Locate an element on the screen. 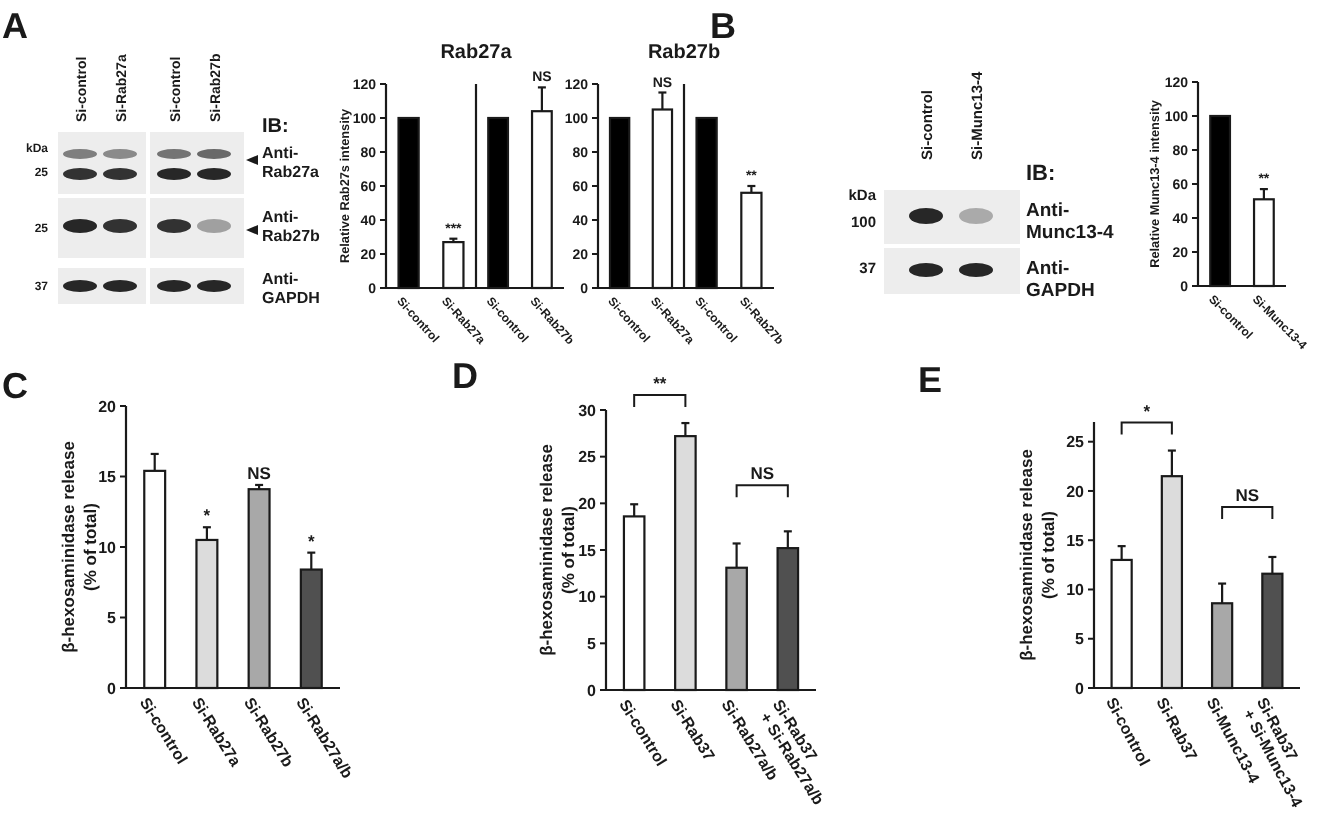 The height and width of the screenshot is (838, 1332). text: B is located at coordinates (723, 26).